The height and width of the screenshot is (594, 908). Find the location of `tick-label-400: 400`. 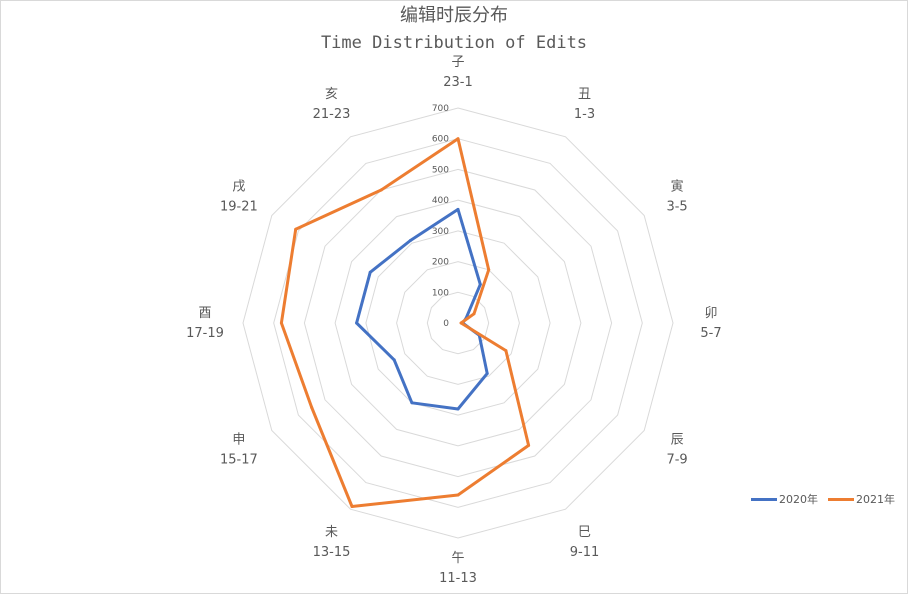

tick-label-400: 400 is located at coordinates (440, 201).